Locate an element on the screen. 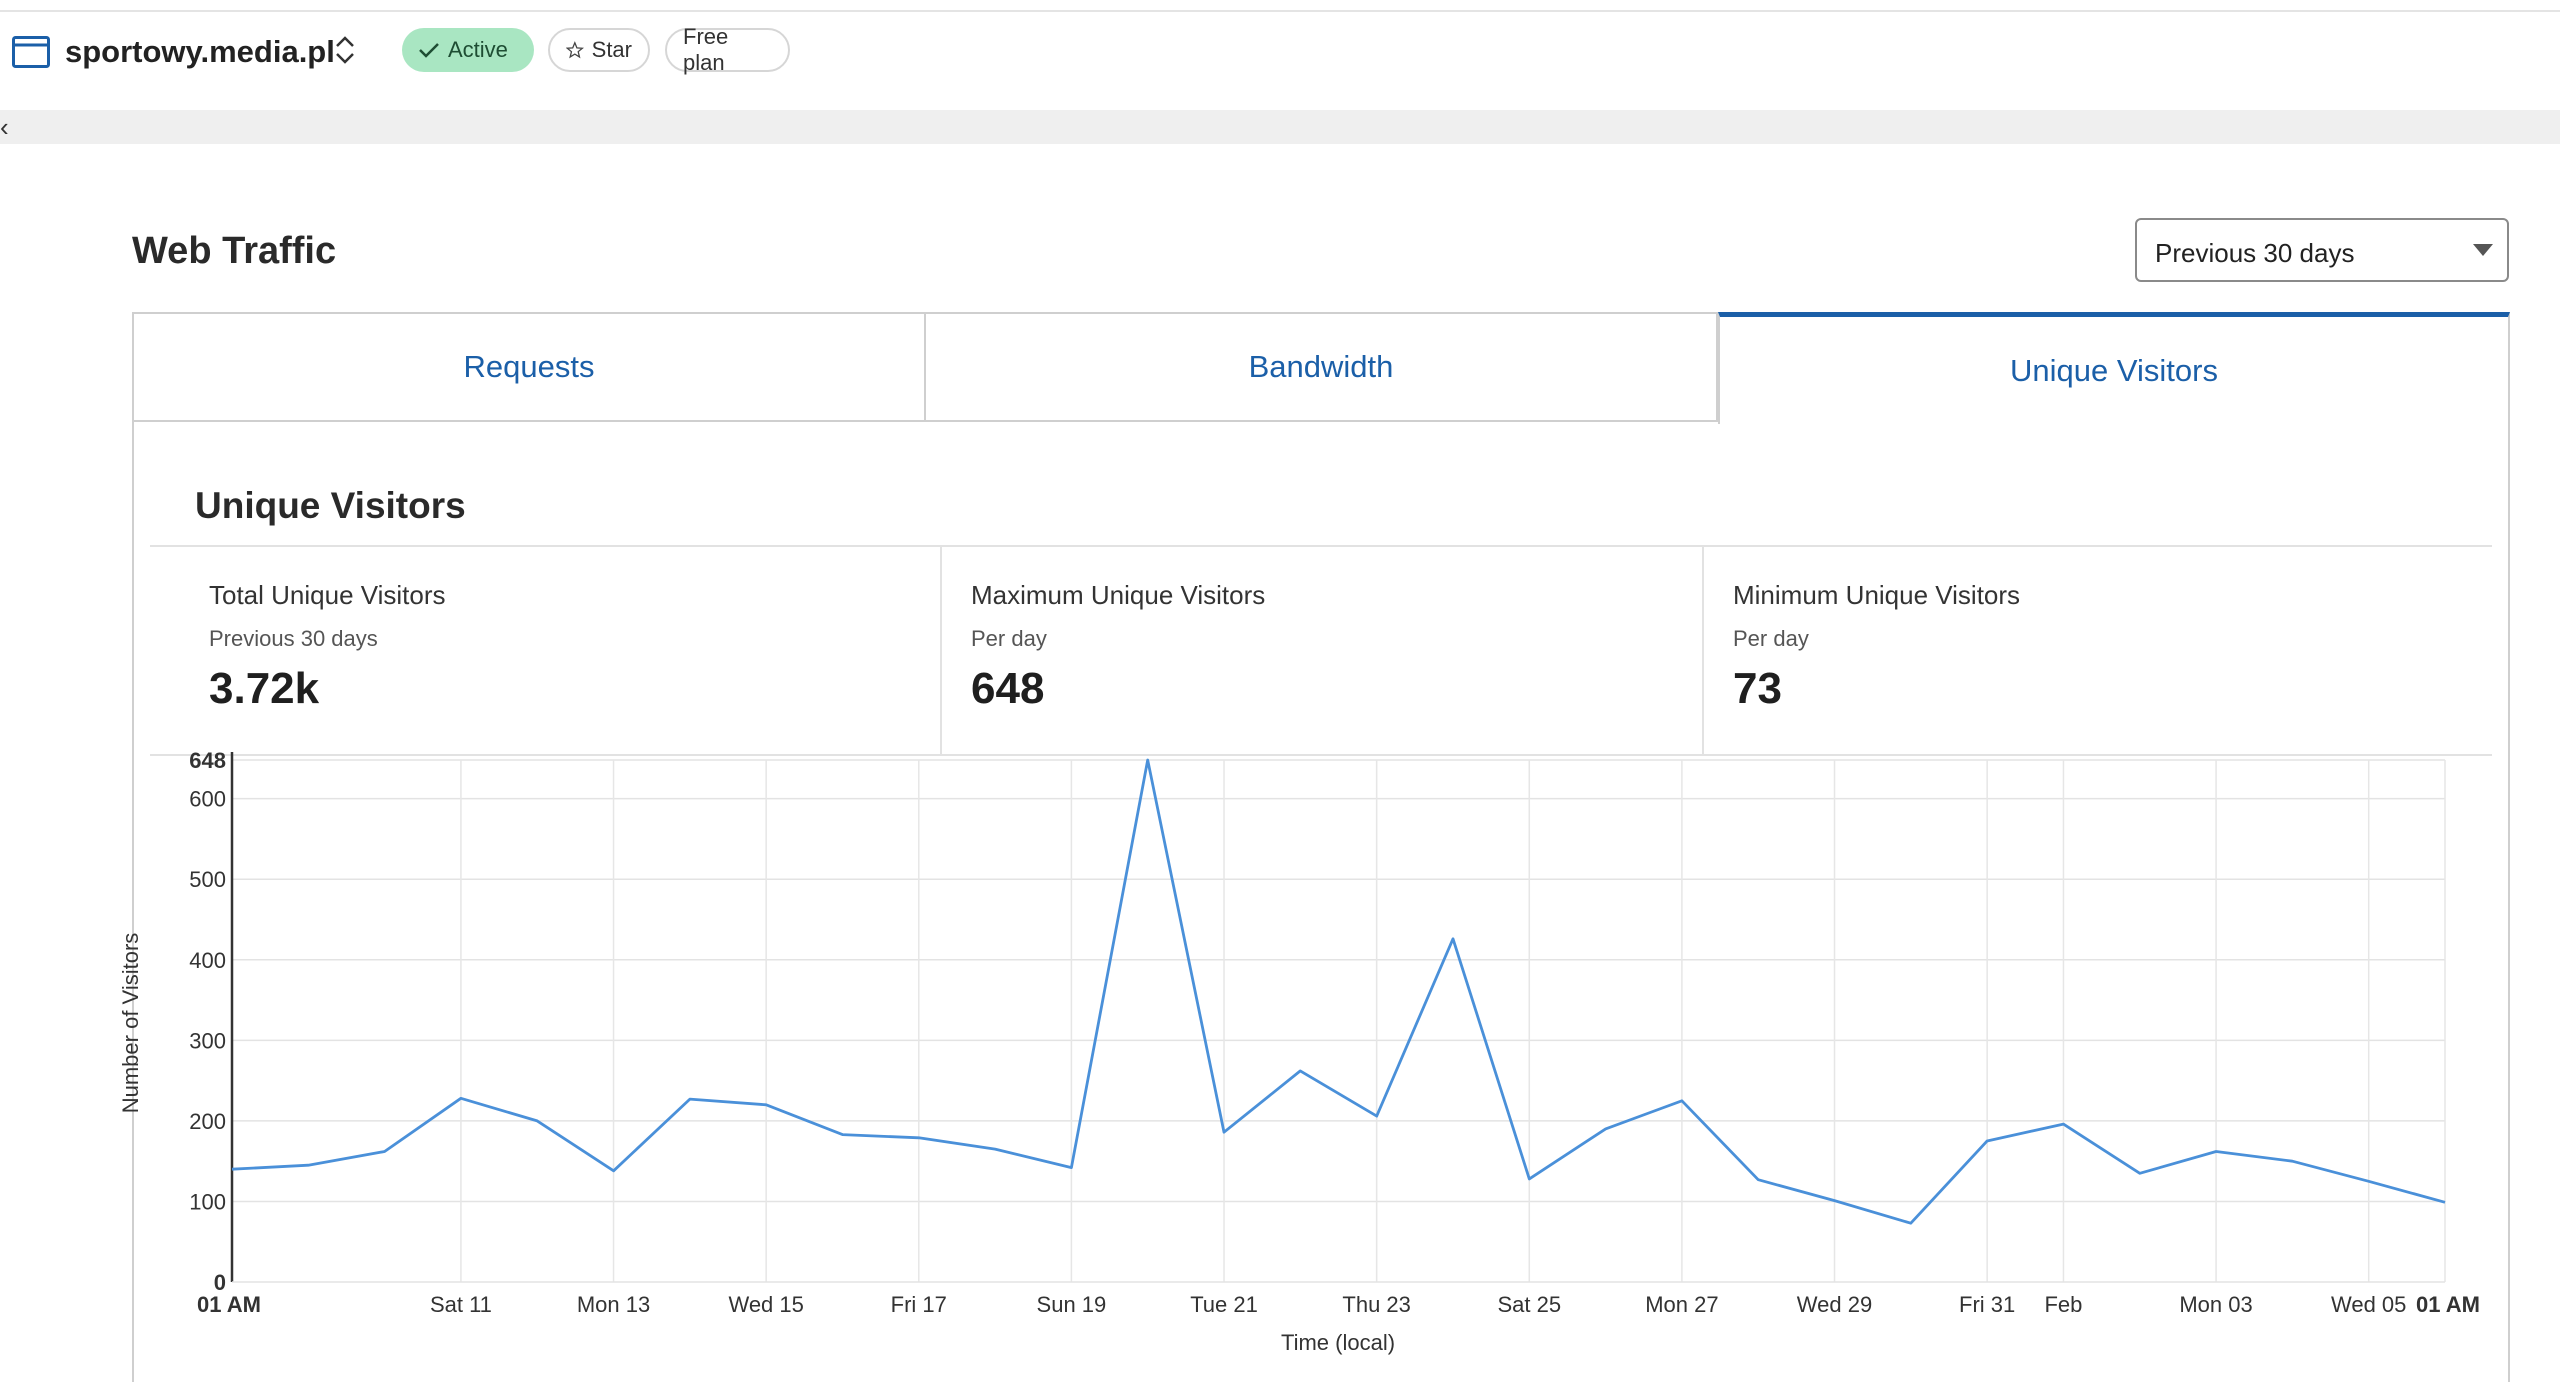 This screenshot has height=1382, width=2560. chart-y-axis-label: Number of Visitors is located at coordinates (130, 1023).